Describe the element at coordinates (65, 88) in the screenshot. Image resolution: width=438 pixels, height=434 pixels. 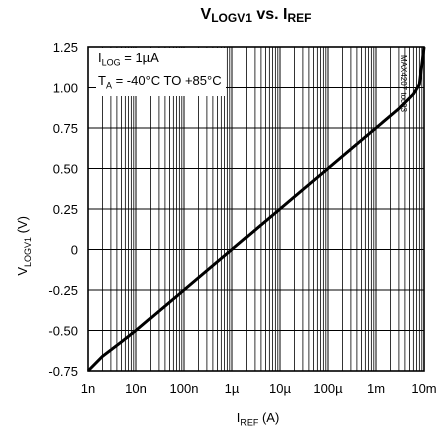
I see `y-tick-label: 1.00` at that location.